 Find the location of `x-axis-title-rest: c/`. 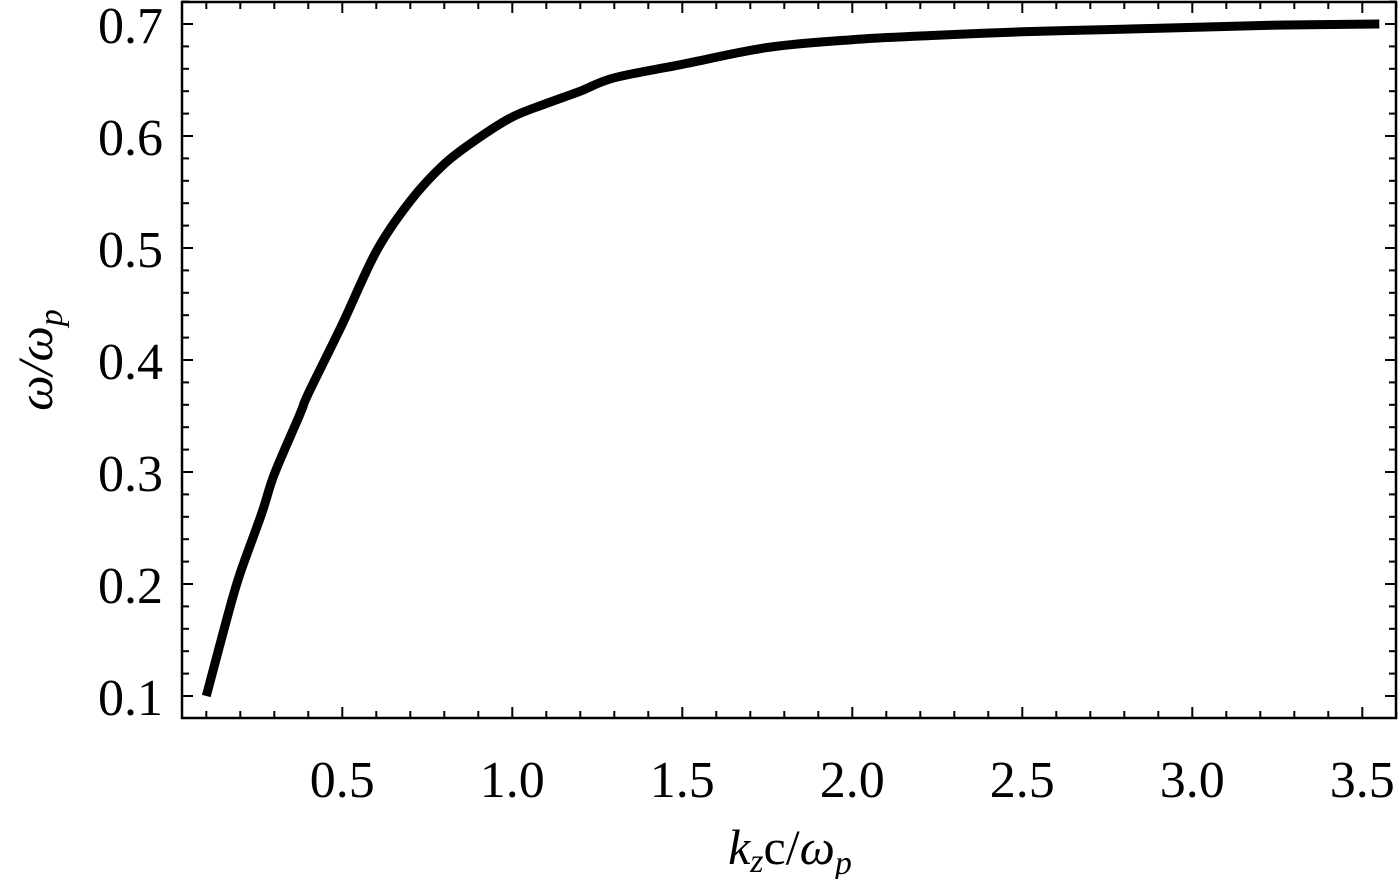

x-axis-title-rest: c/ is located at coordinates (782, 847).